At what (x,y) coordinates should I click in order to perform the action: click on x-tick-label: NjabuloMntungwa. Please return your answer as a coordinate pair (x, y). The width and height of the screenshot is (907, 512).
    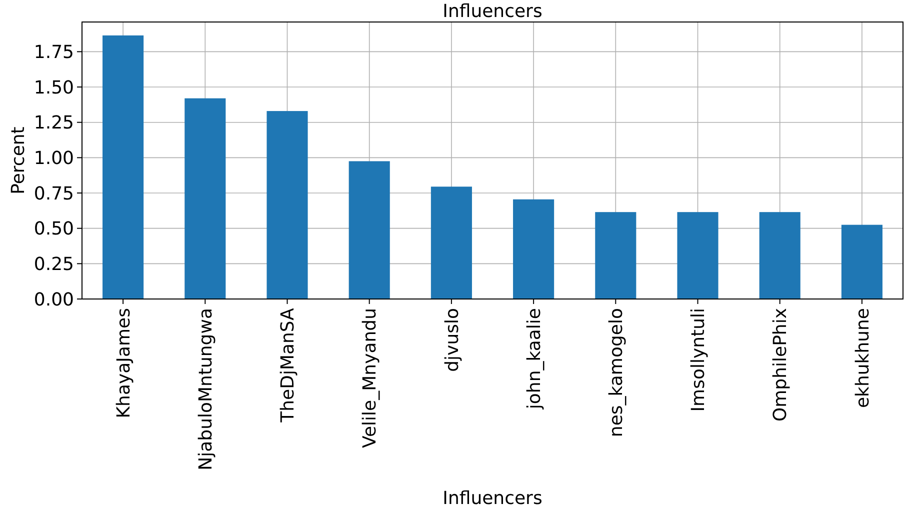
    Looking at the image, I should click on (205, 389).